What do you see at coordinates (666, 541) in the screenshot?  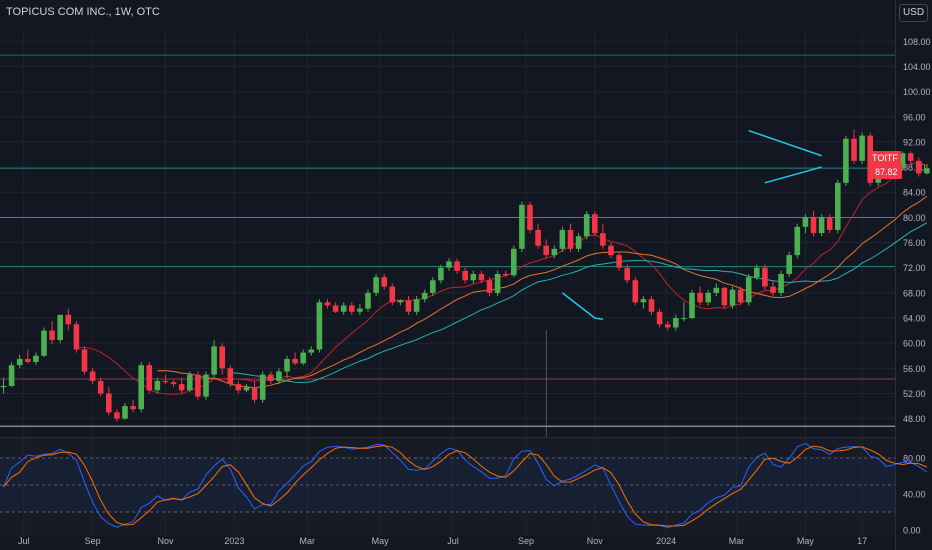 I see `x-tick-label: 2024` at bounding box center [666, 541].